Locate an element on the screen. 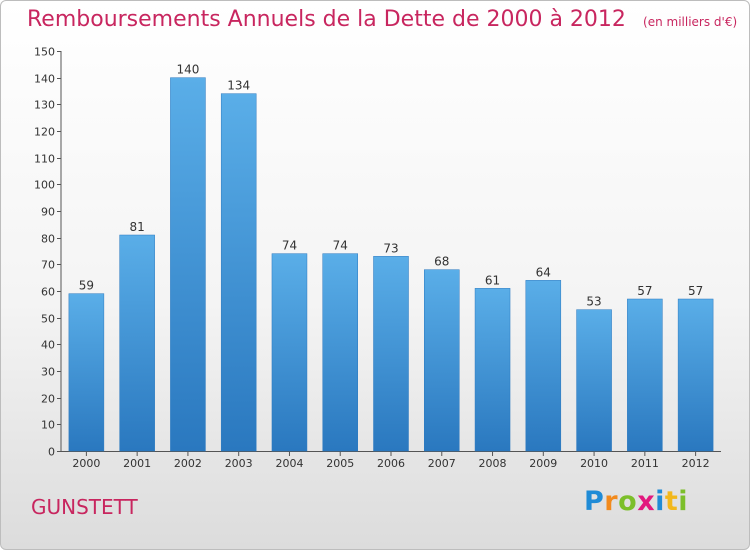 This screenshot has width=750, height=550. x-tick-label: 2006 is located at coordinates (391, 463).